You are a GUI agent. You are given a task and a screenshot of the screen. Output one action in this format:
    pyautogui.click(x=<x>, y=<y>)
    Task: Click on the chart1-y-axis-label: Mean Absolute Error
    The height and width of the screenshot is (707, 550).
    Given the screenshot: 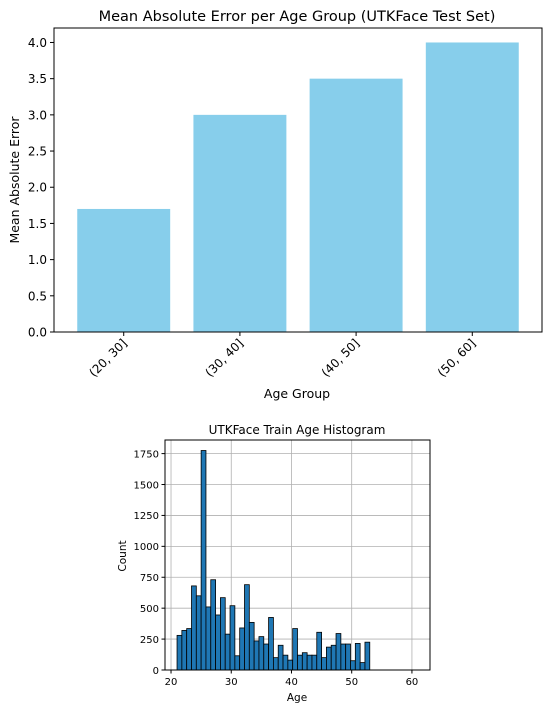 What is the action you would take?
    pyautogui.click(x=14, y=180)
    